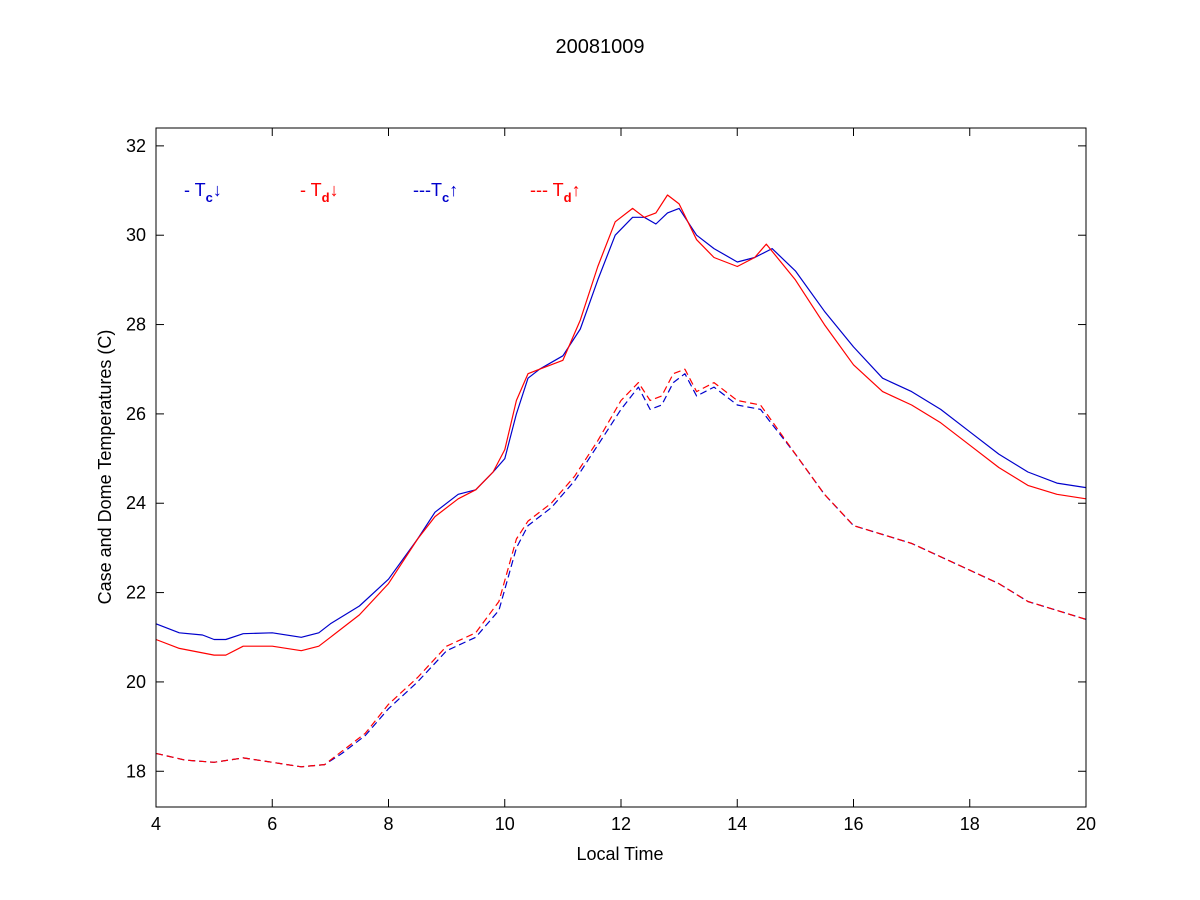 The image size is (1200, 900). I want to click on y-tick-label: 30, so click(136, 235).